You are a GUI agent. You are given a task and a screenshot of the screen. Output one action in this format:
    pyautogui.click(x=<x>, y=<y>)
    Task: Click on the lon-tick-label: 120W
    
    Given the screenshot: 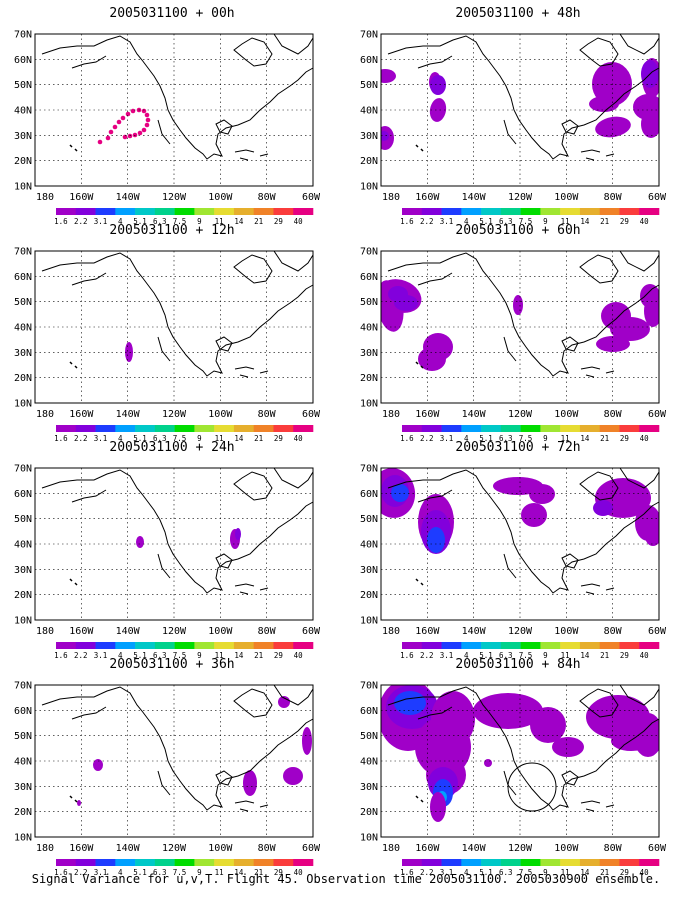 What is the action you would take?
    pyautogui.click(x=174, y=848)
    